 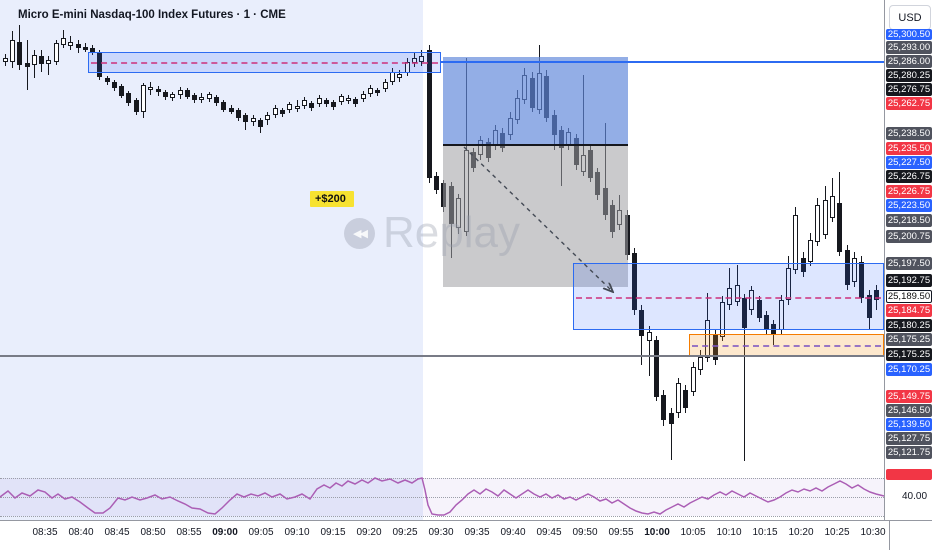 What do you see at coordinates (332, 199) in the screenshot?
I see `profit-badge: +$200` at bounding box center [332, 199].